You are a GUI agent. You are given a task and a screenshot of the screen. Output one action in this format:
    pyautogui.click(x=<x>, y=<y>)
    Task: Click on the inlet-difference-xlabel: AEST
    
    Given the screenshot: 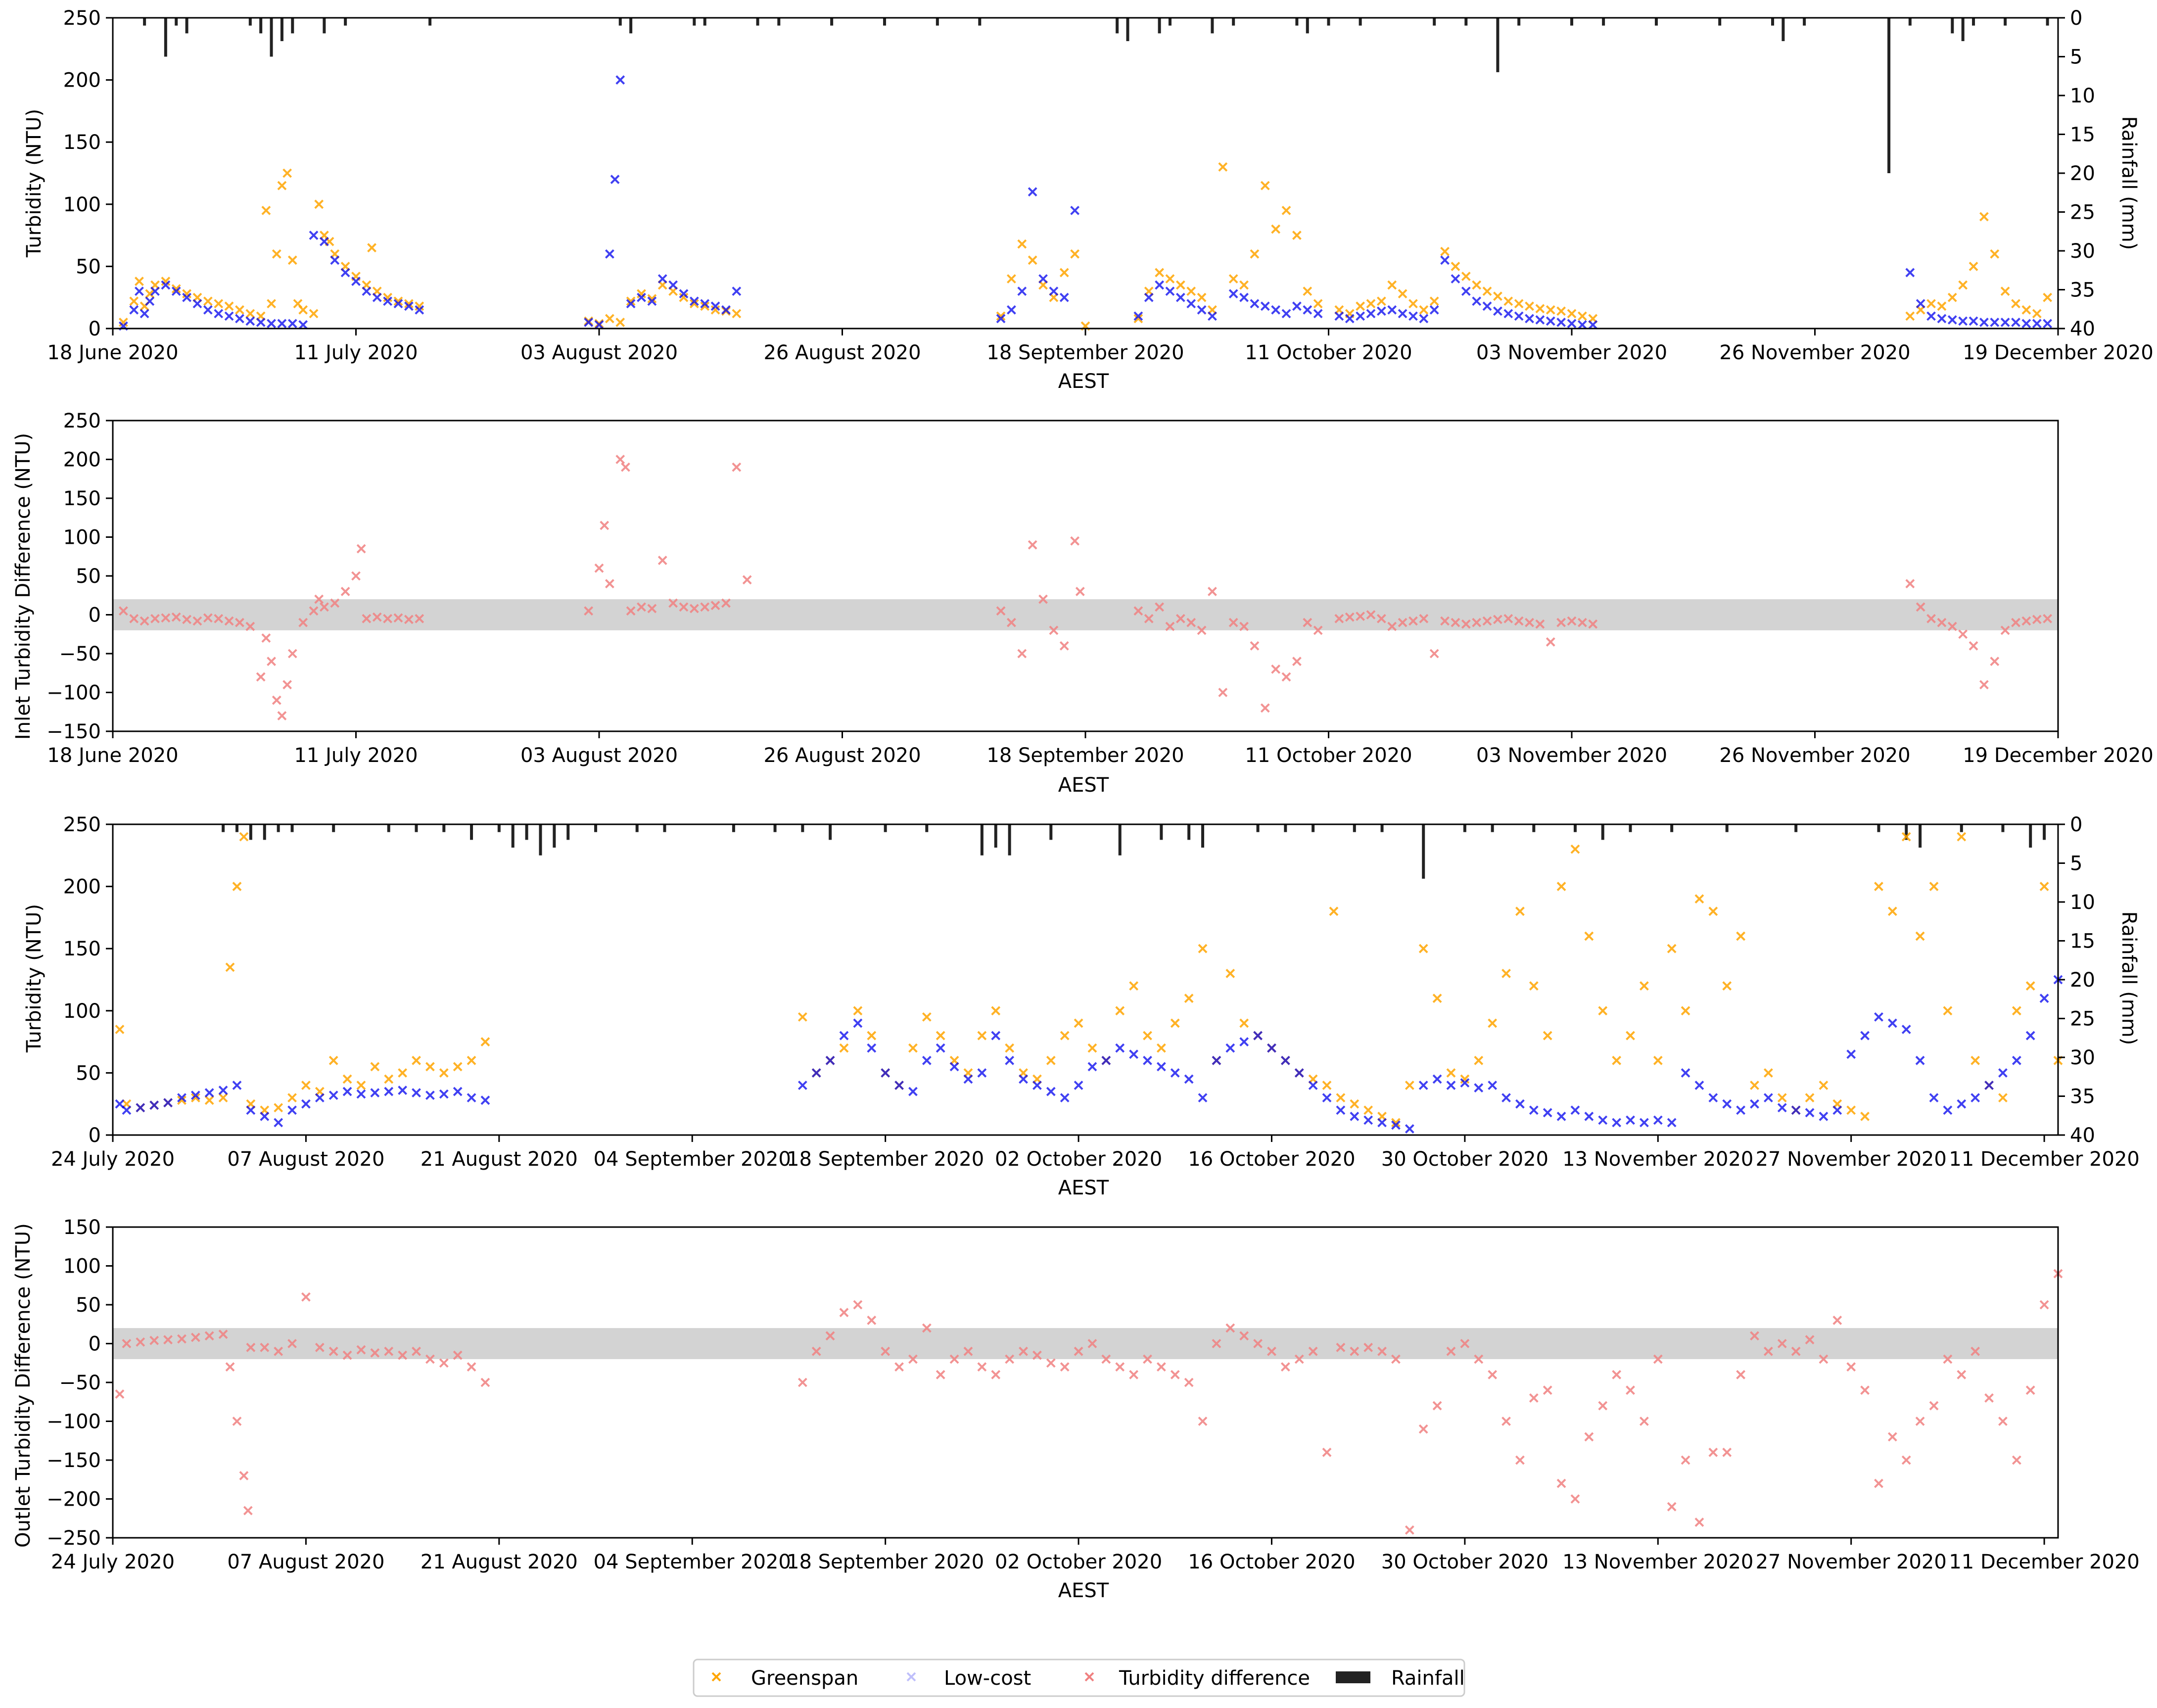 What is the action you would take?
    pyautogui.click(x=1083, y=785)
    